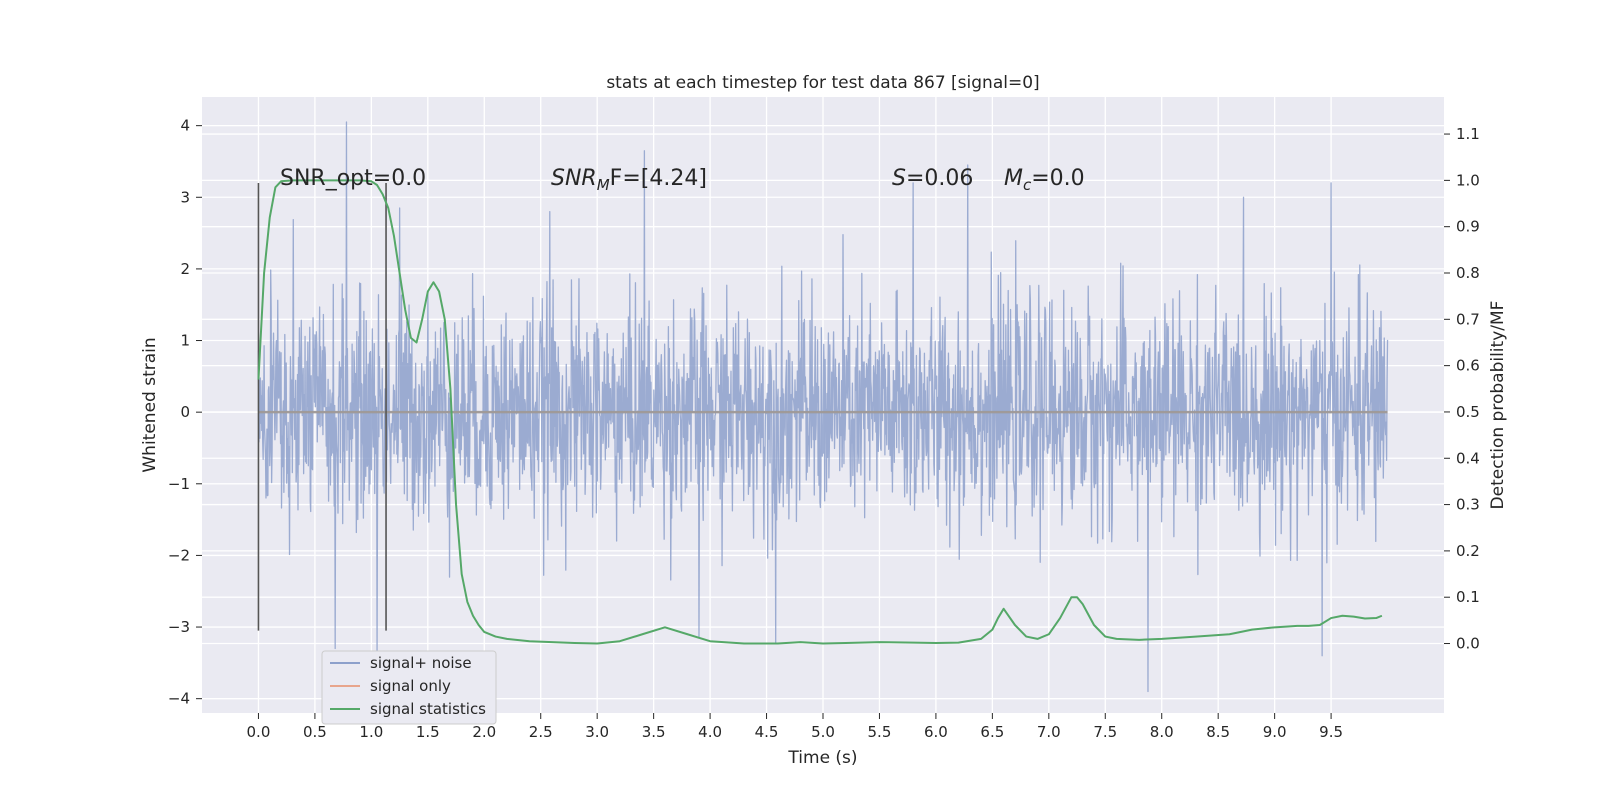 The image size is (1600, 800). I want to click on legend-label-signal-noise: signal+ noise, so click(421, 663).